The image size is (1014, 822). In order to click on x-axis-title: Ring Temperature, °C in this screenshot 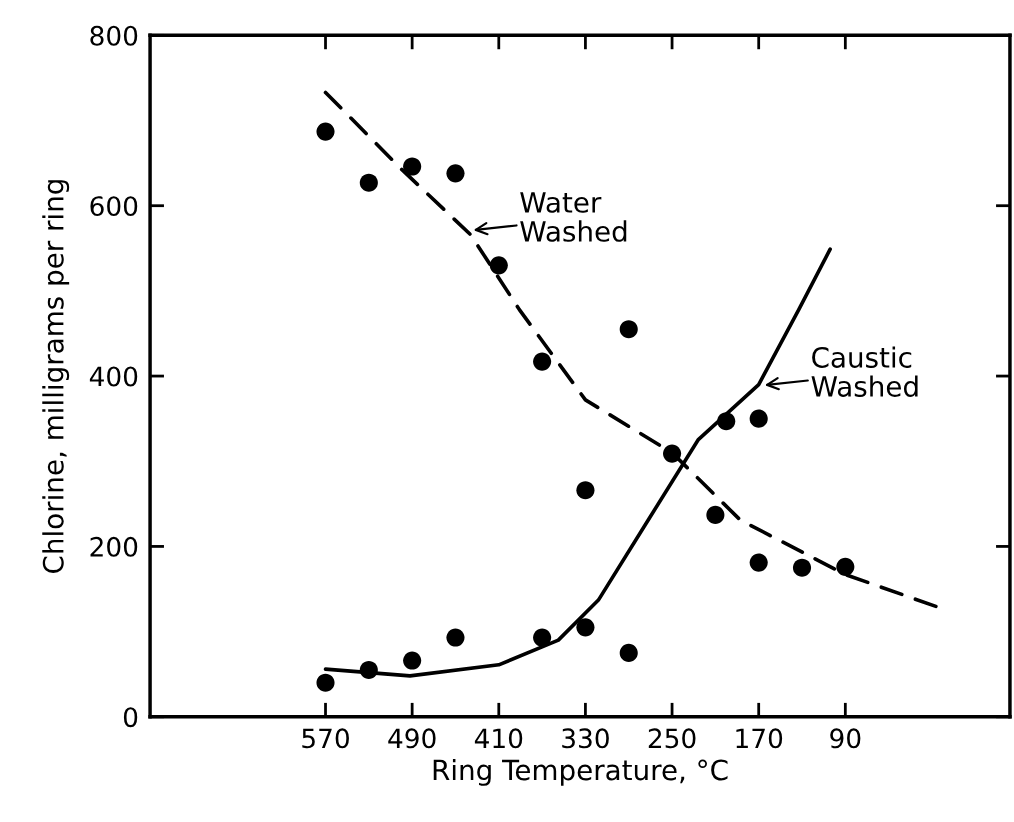, I will do `click(580, 772)`.